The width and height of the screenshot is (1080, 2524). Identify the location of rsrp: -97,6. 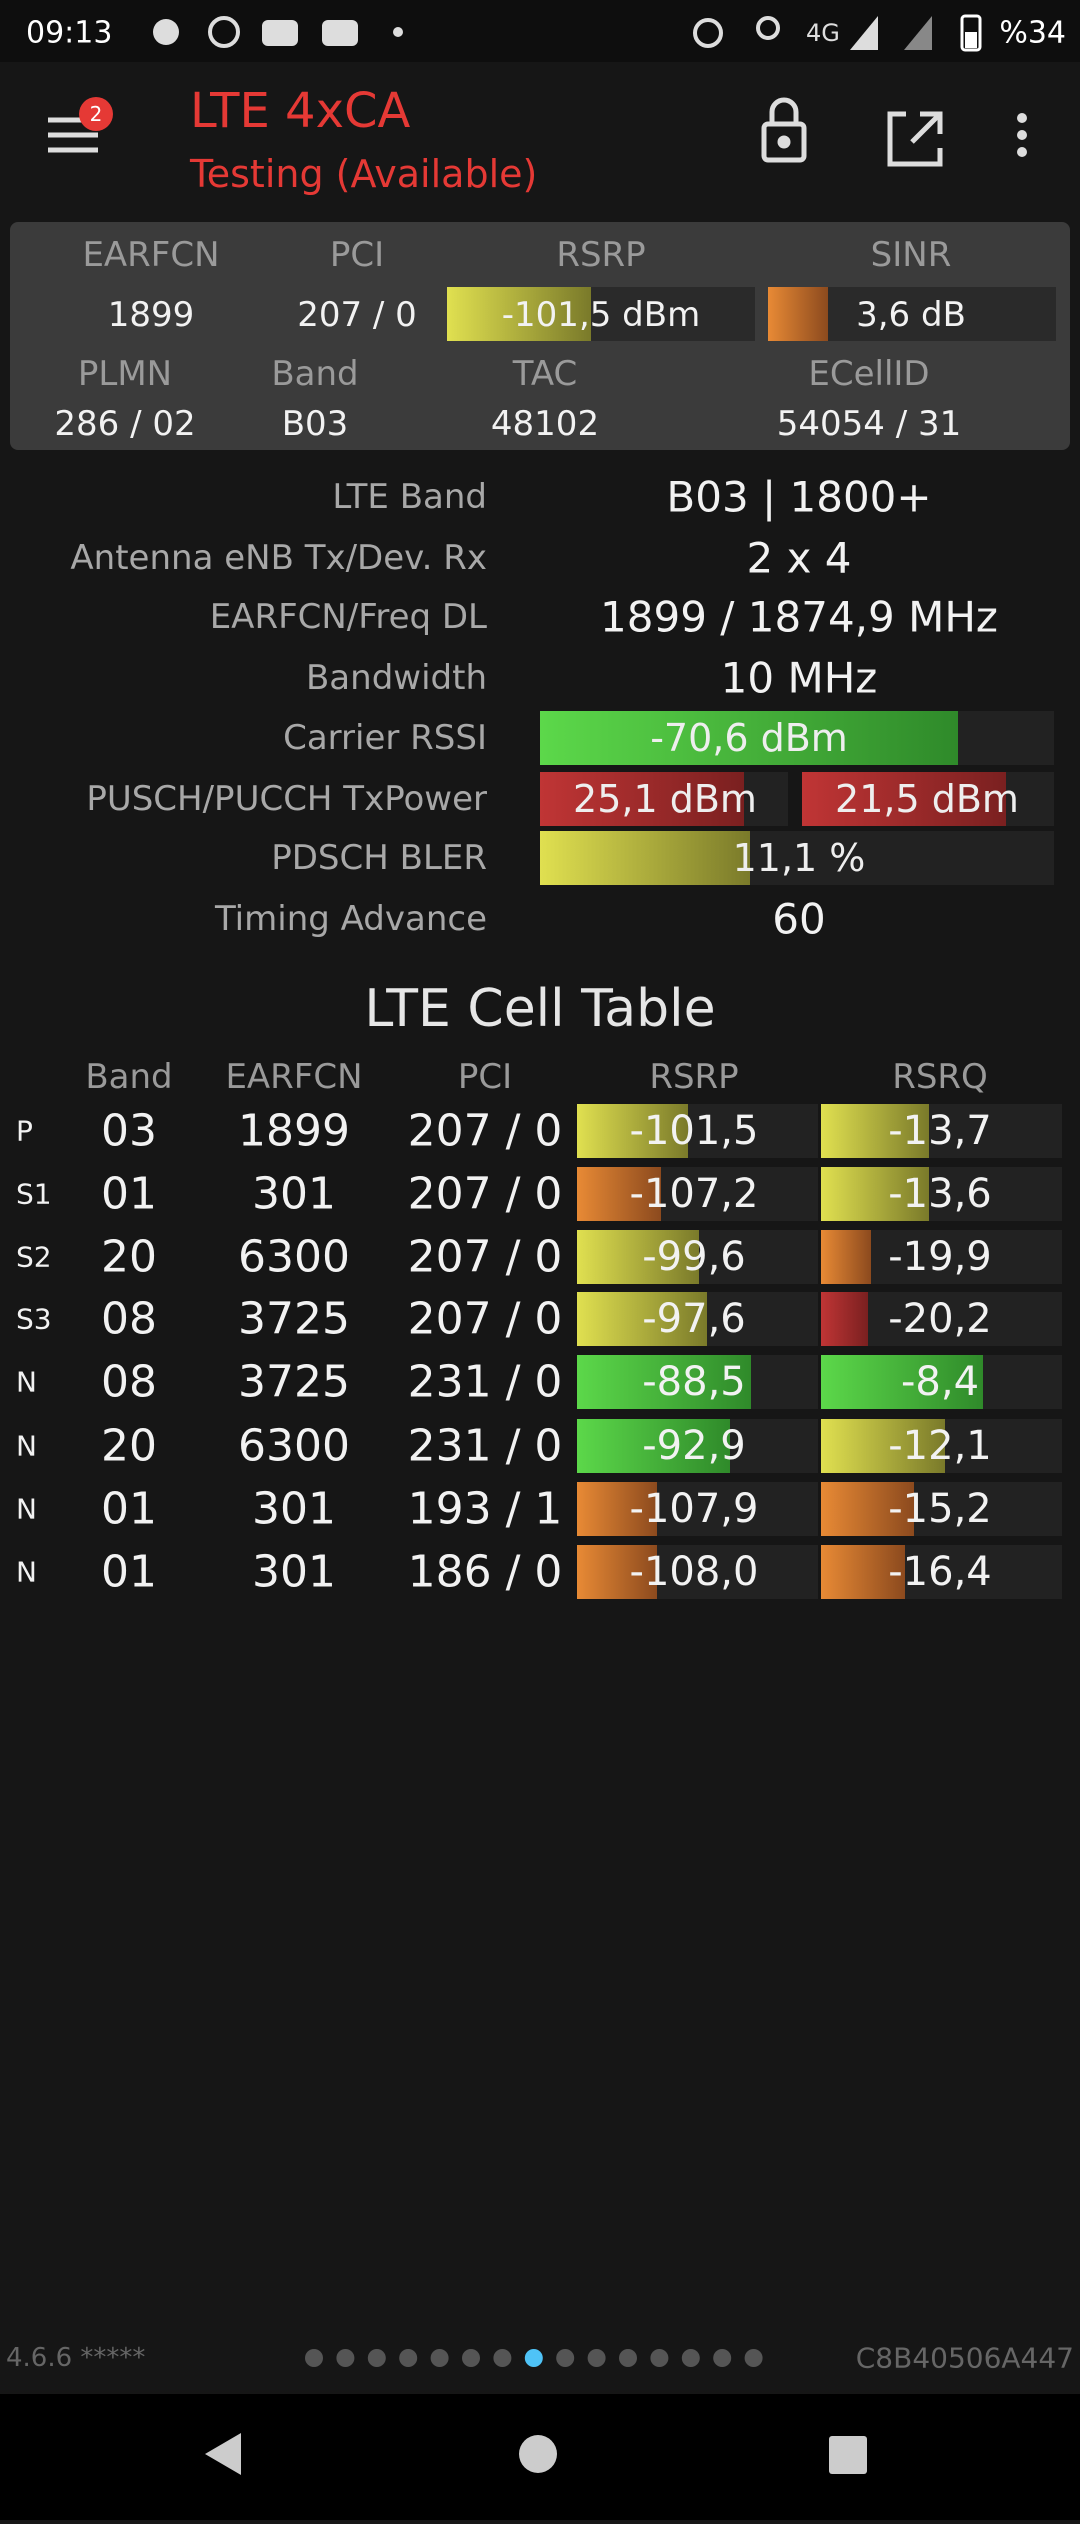
(694, 1319).